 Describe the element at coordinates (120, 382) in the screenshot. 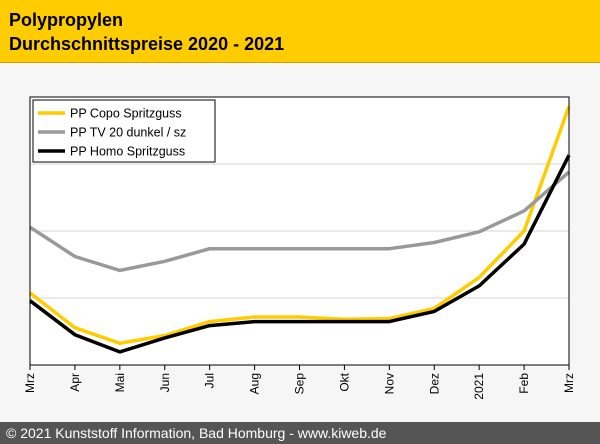

I see `x-tick-label: Mai` at that location.